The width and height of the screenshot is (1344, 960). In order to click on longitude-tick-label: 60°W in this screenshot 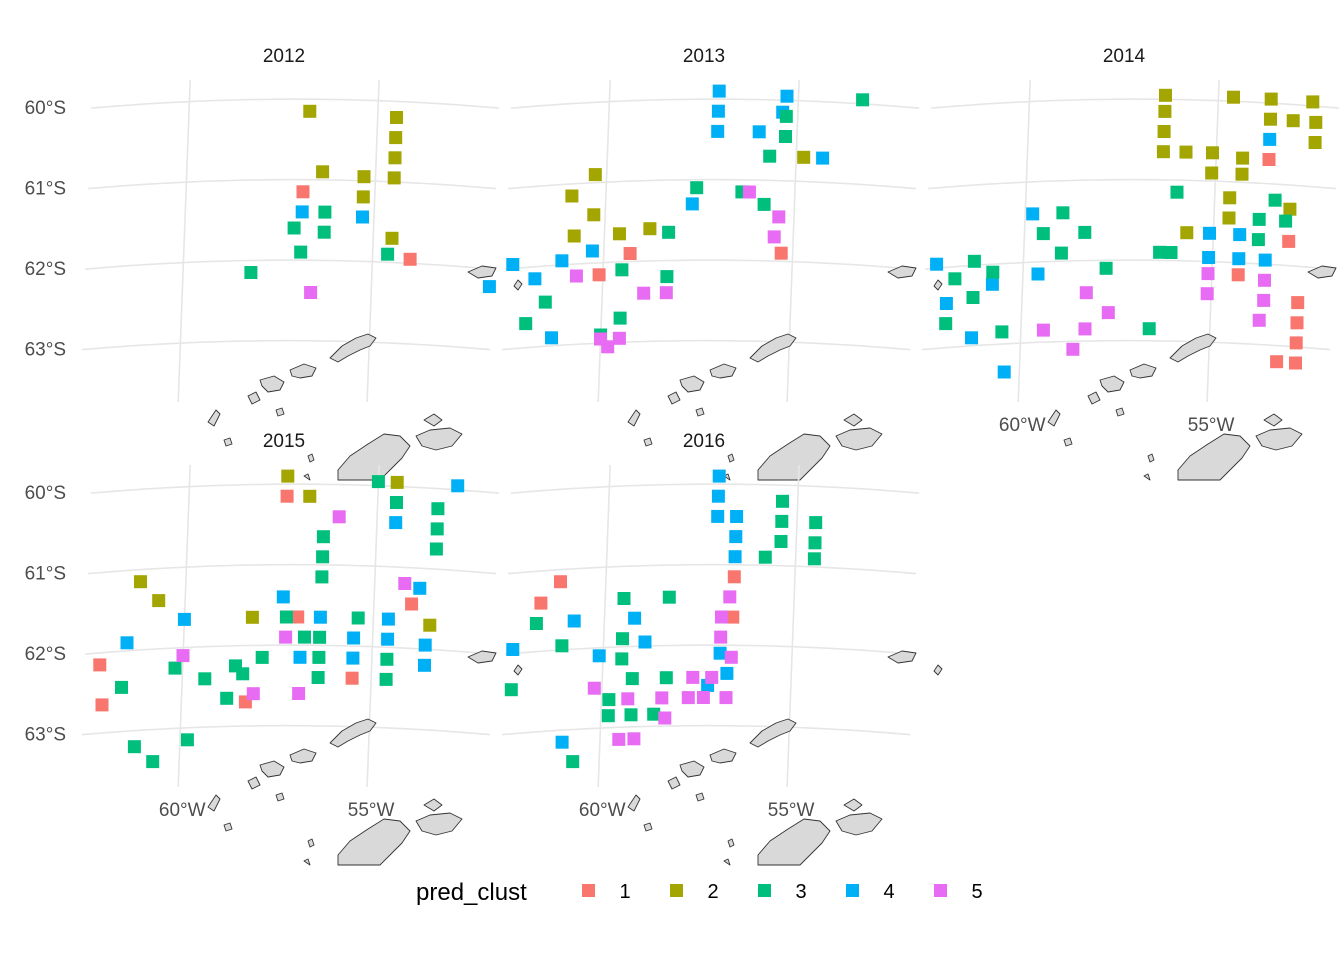, I will do `click(182, 810)`.